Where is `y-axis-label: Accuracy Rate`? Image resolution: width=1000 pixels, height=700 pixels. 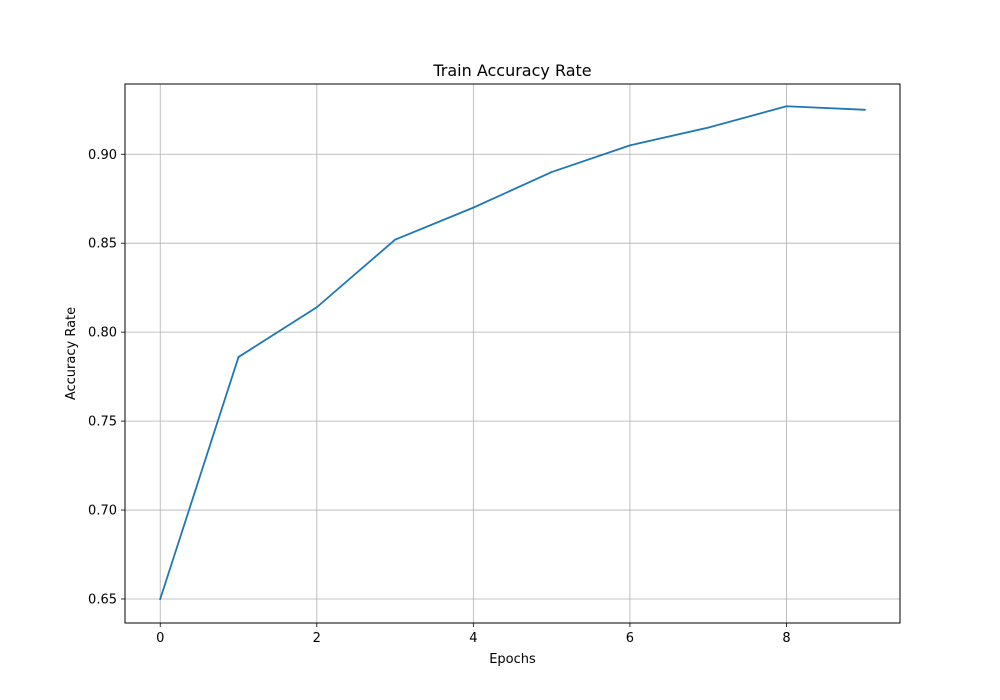
y-axis-label: Accuracy Rate is located at coordinates (71, 353).